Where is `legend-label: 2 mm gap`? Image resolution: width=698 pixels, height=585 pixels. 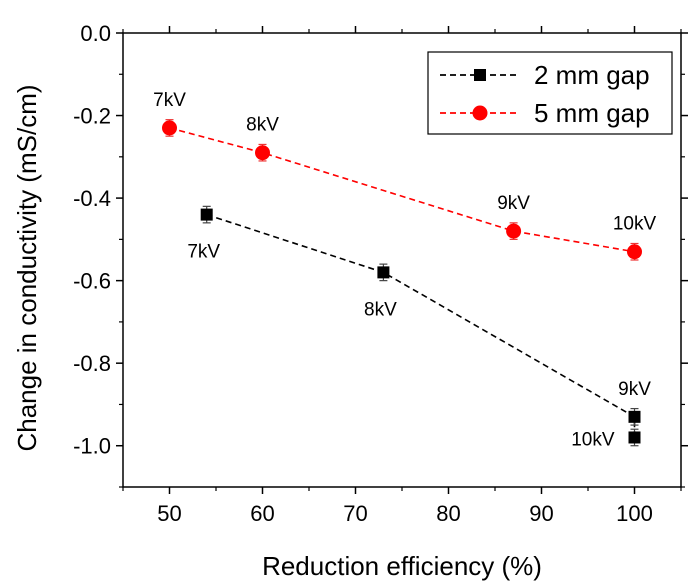
legend-label: 2 mm gap is located at coordinates (592, 75).